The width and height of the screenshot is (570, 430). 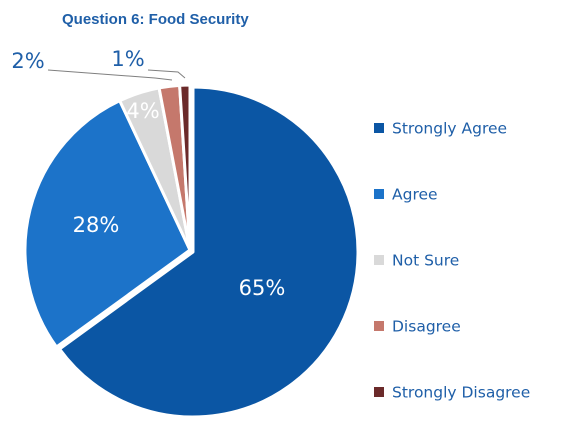 I want to click on legend-label-not-sure: Not Sure, so click(x=425, y=261).